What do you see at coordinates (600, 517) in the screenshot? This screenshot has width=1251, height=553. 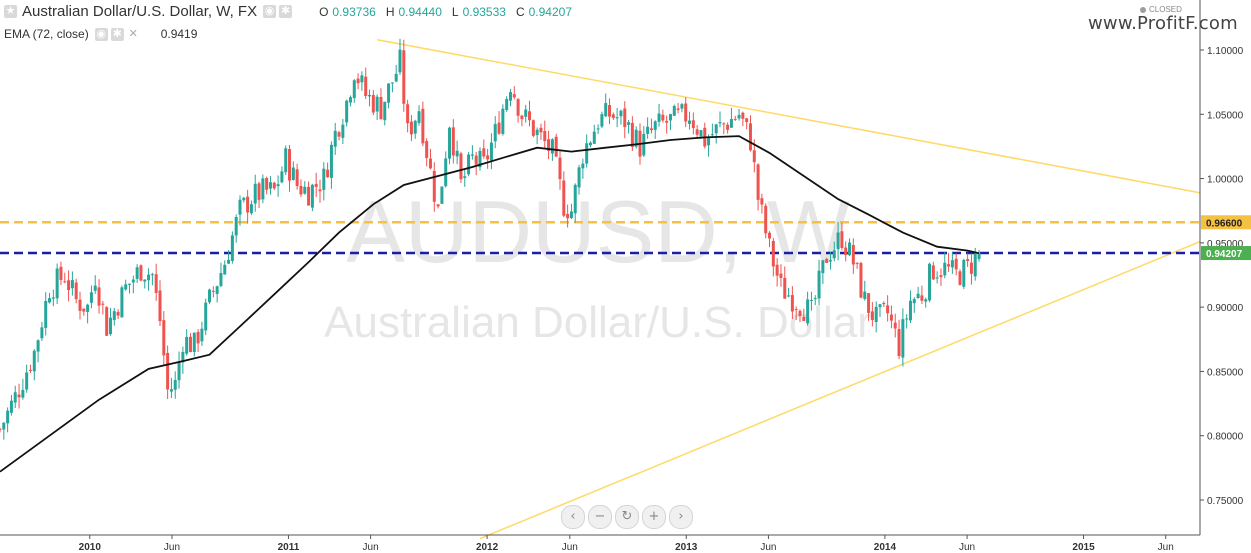 I see `zoom-out-icon: −` at bounding box center [600, 517].